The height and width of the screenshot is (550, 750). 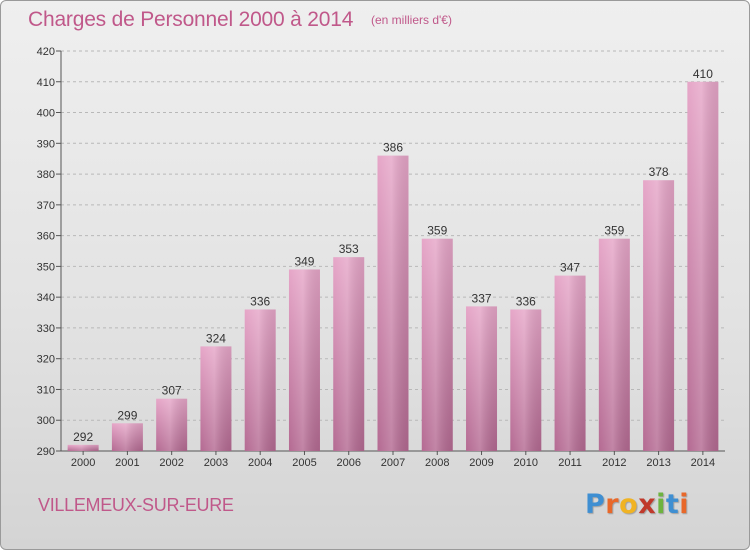 What do you see at coordinates (46, 206) in the screenshot?
I see `y-tick-label: 370` at bounding box center [46, 206].